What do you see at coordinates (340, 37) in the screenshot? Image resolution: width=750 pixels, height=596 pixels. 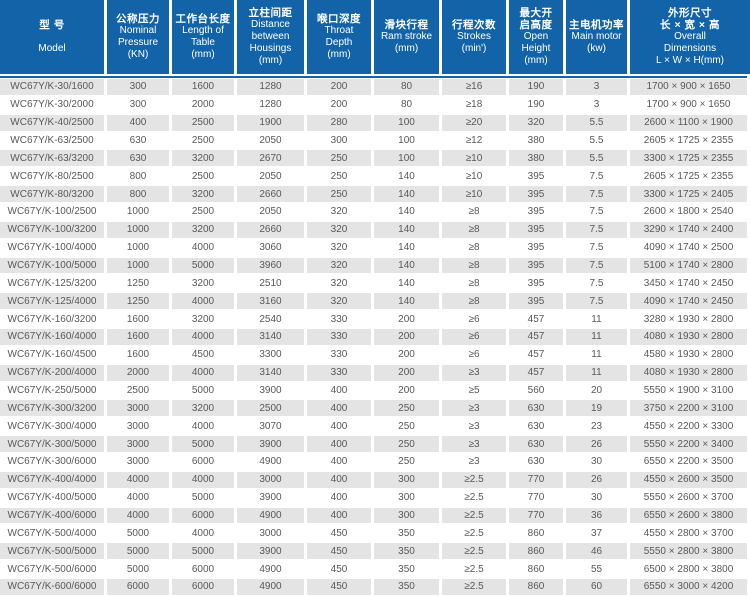 I see `column-header: 喉口深度 Throat Depth (mm)` at bounding box center [340, 37].